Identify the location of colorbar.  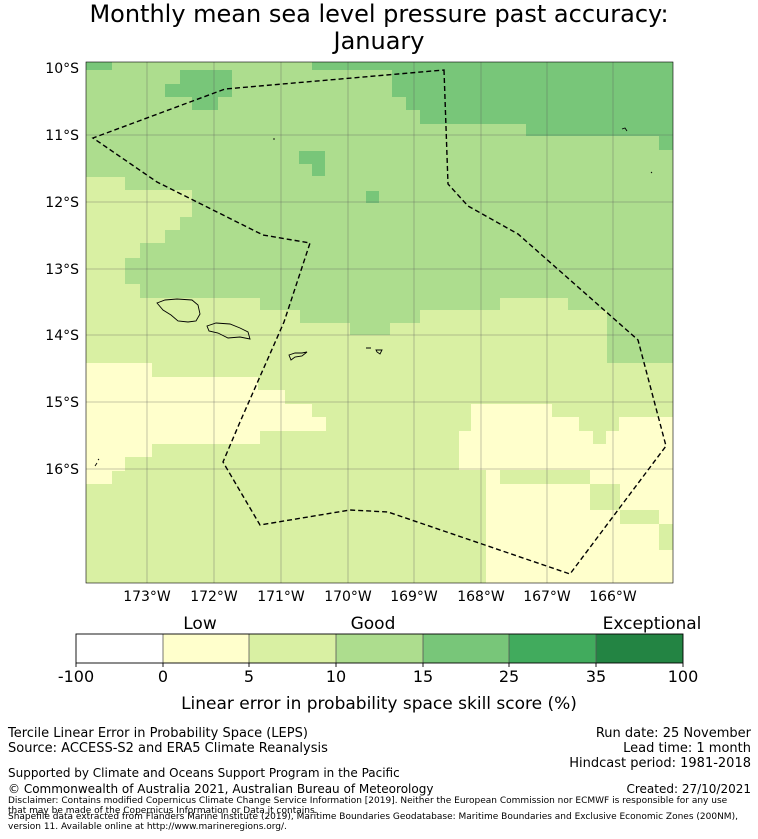
(379, 650).